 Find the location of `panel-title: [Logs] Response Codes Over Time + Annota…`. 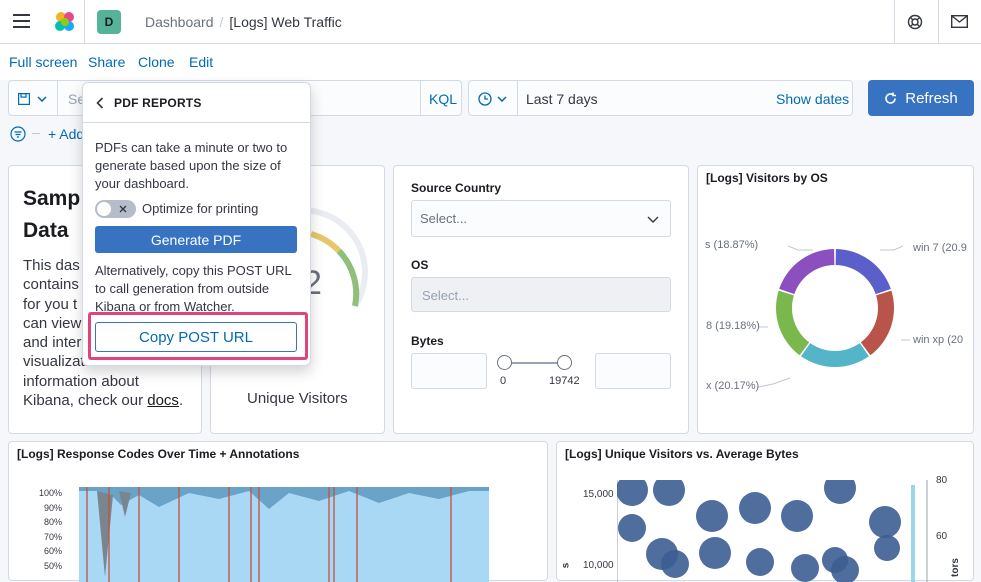

panel-title: [Logs] Response Codes Over Time + Annota… is located at coordinates (158, 454).